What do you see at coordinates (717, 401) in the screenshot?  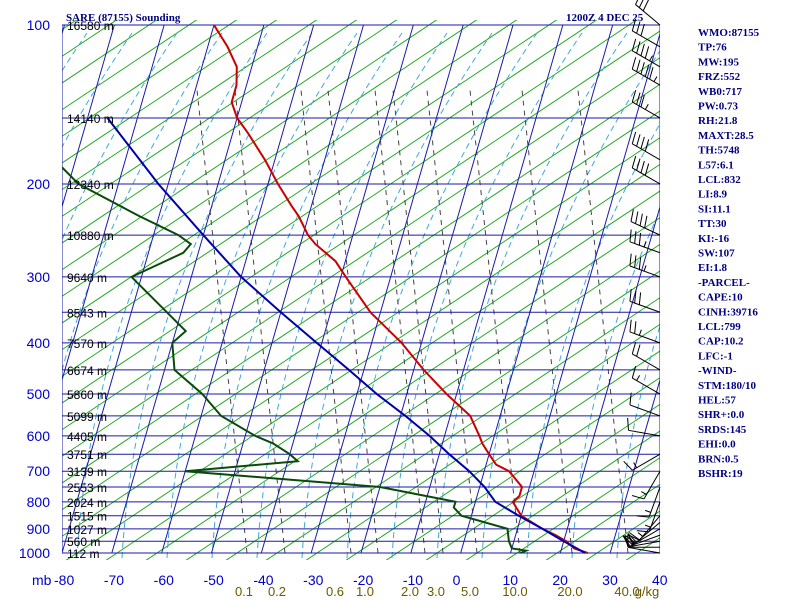 I see `index-line: HEL:57` at bounding box center [717, 401].